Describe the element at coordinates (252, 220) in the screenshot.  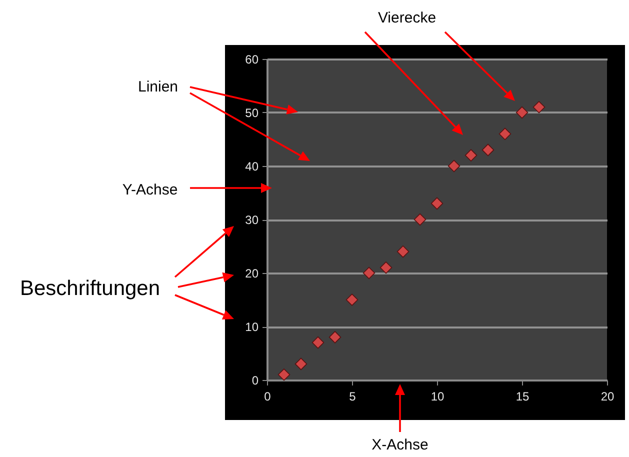
I see `y-tick-label: 30` at that location.